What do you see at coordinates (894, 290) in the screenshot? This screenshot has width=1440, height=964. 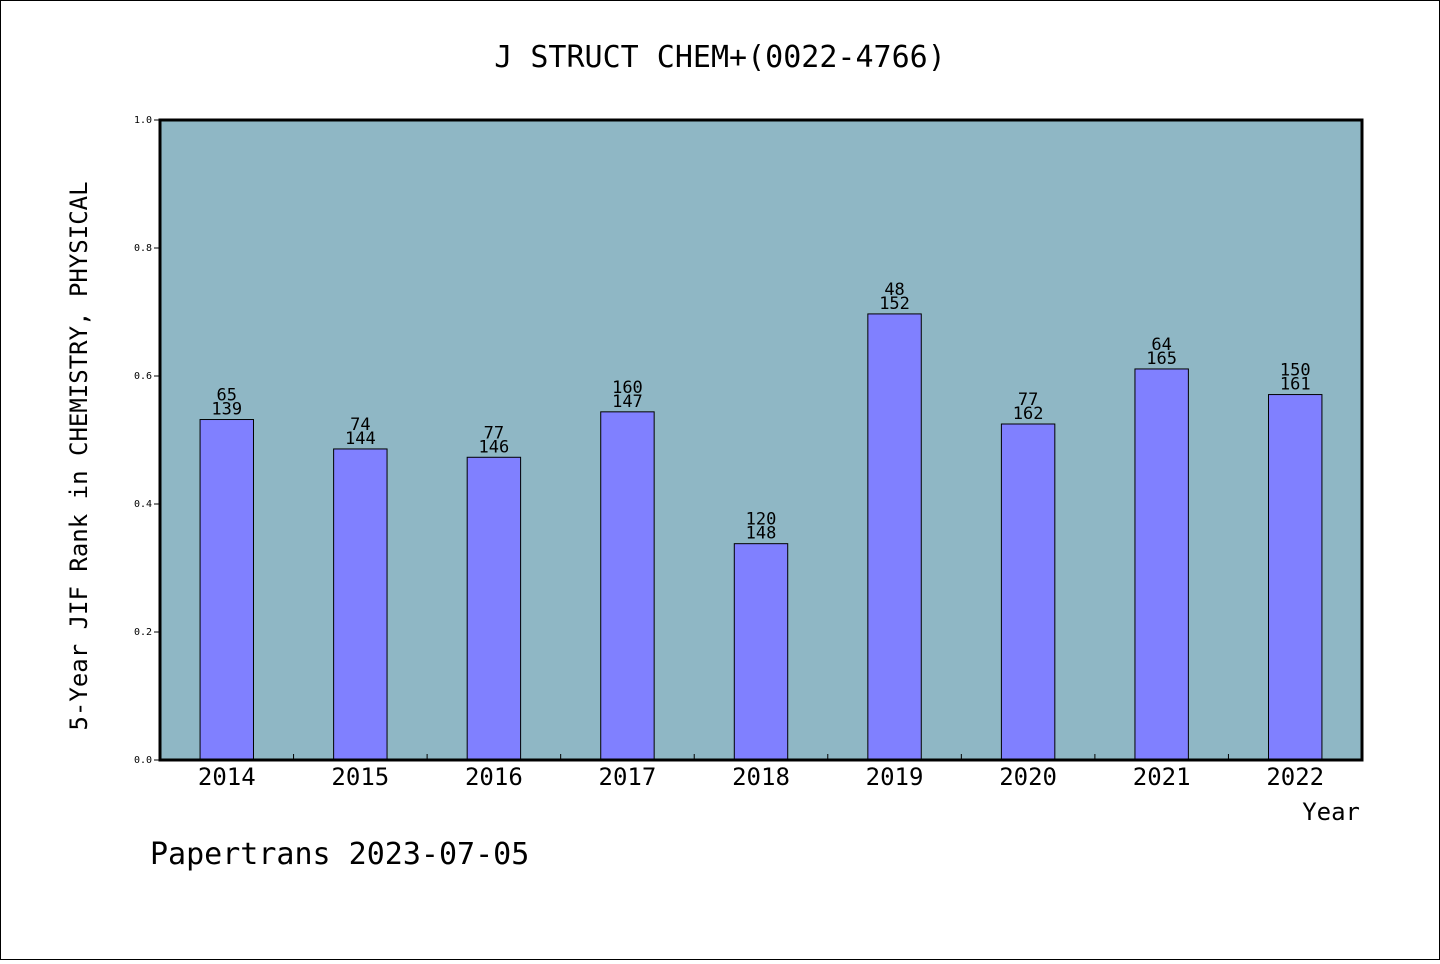 I see `bar-rank-label: 48` at bounding box center [894, 290].